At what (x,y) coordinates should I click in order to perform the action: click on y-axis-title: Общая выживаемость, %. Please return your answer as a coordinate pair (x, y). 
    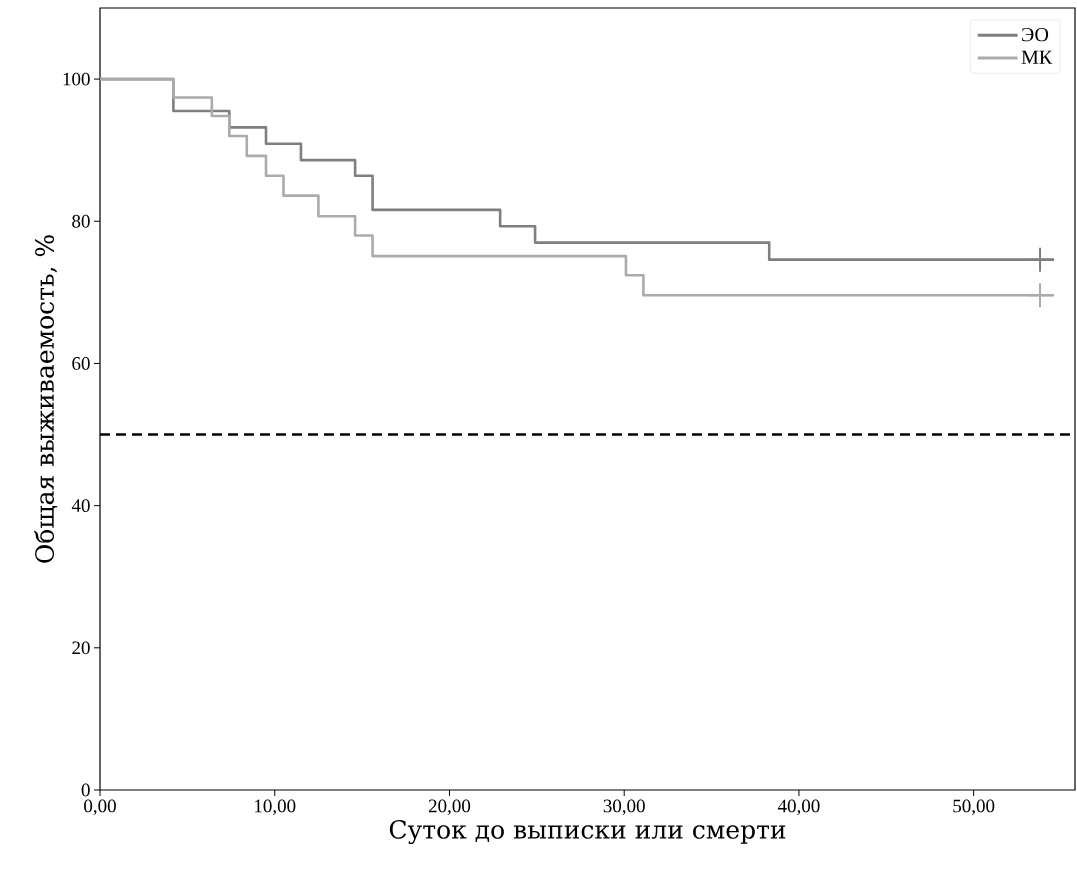
    Looking at the image, I should click on (46, 399).